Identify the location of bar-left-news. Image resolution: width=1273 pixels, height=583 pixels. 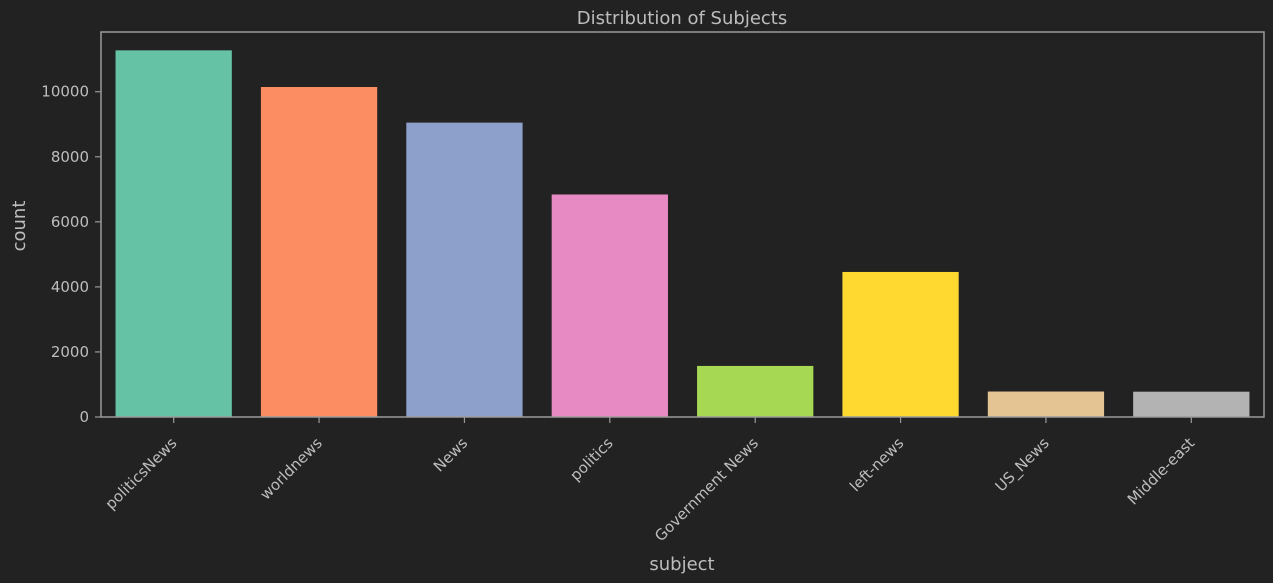
(900, 344).